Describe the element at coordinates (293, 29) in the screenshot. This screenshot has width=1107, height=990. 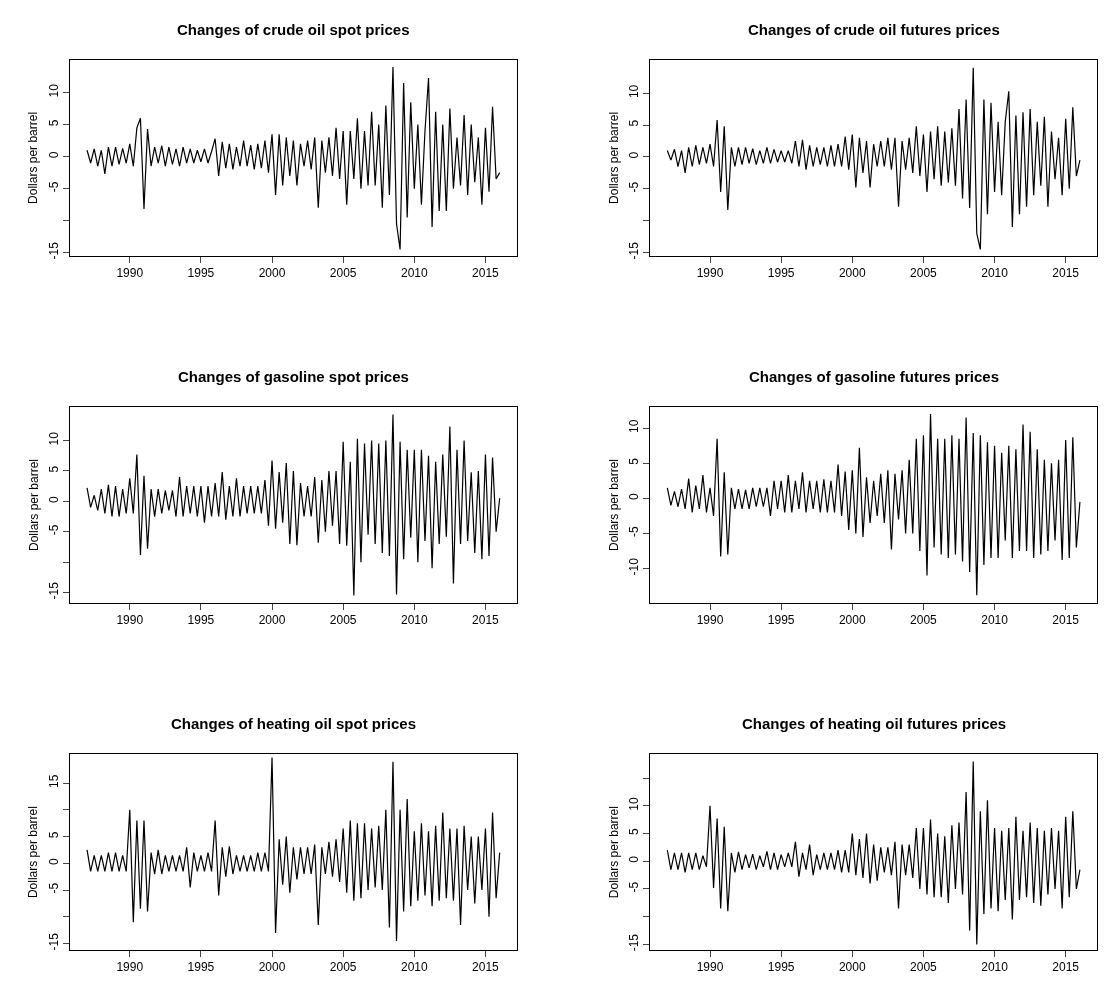
I see `chart-title: Changes of crude oil spot prices` at that location.